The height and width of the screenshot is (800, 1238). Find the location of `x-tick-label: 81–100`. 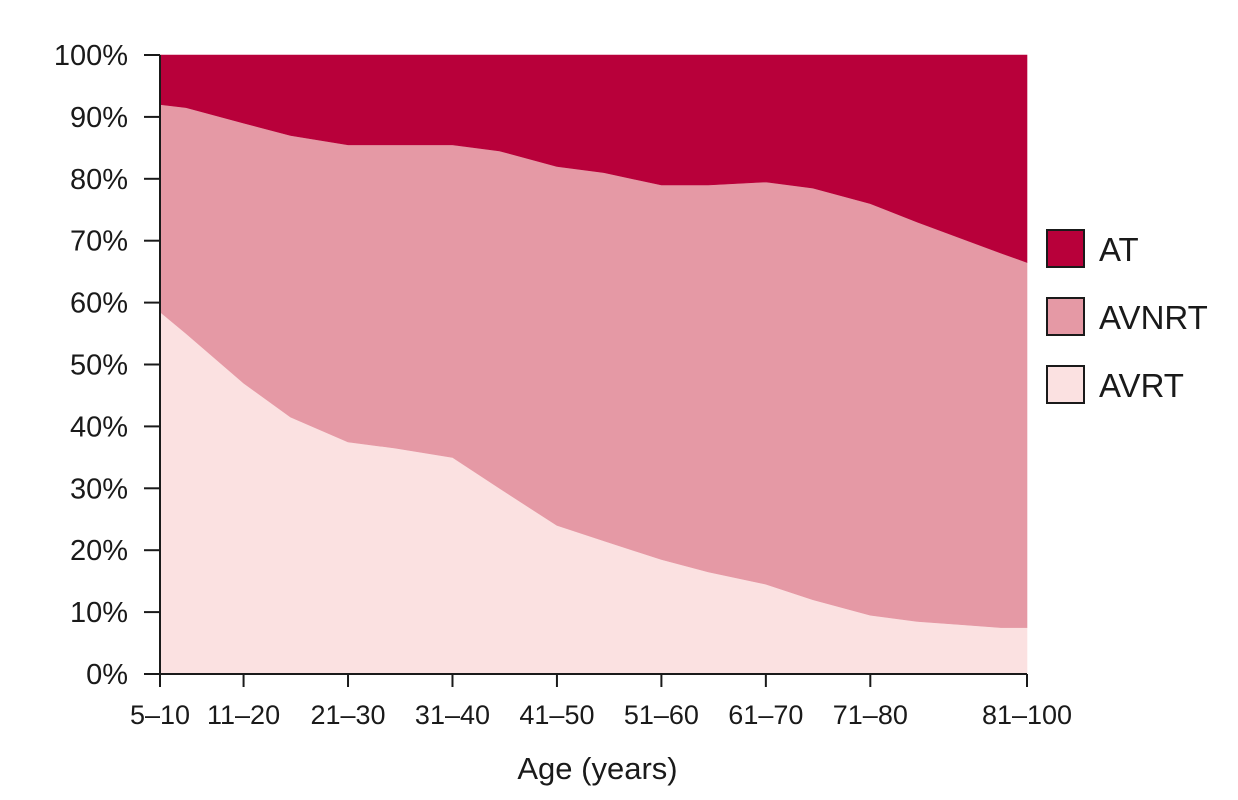

x-tick-label: 81–100 is located at coordinates (1027, 715).